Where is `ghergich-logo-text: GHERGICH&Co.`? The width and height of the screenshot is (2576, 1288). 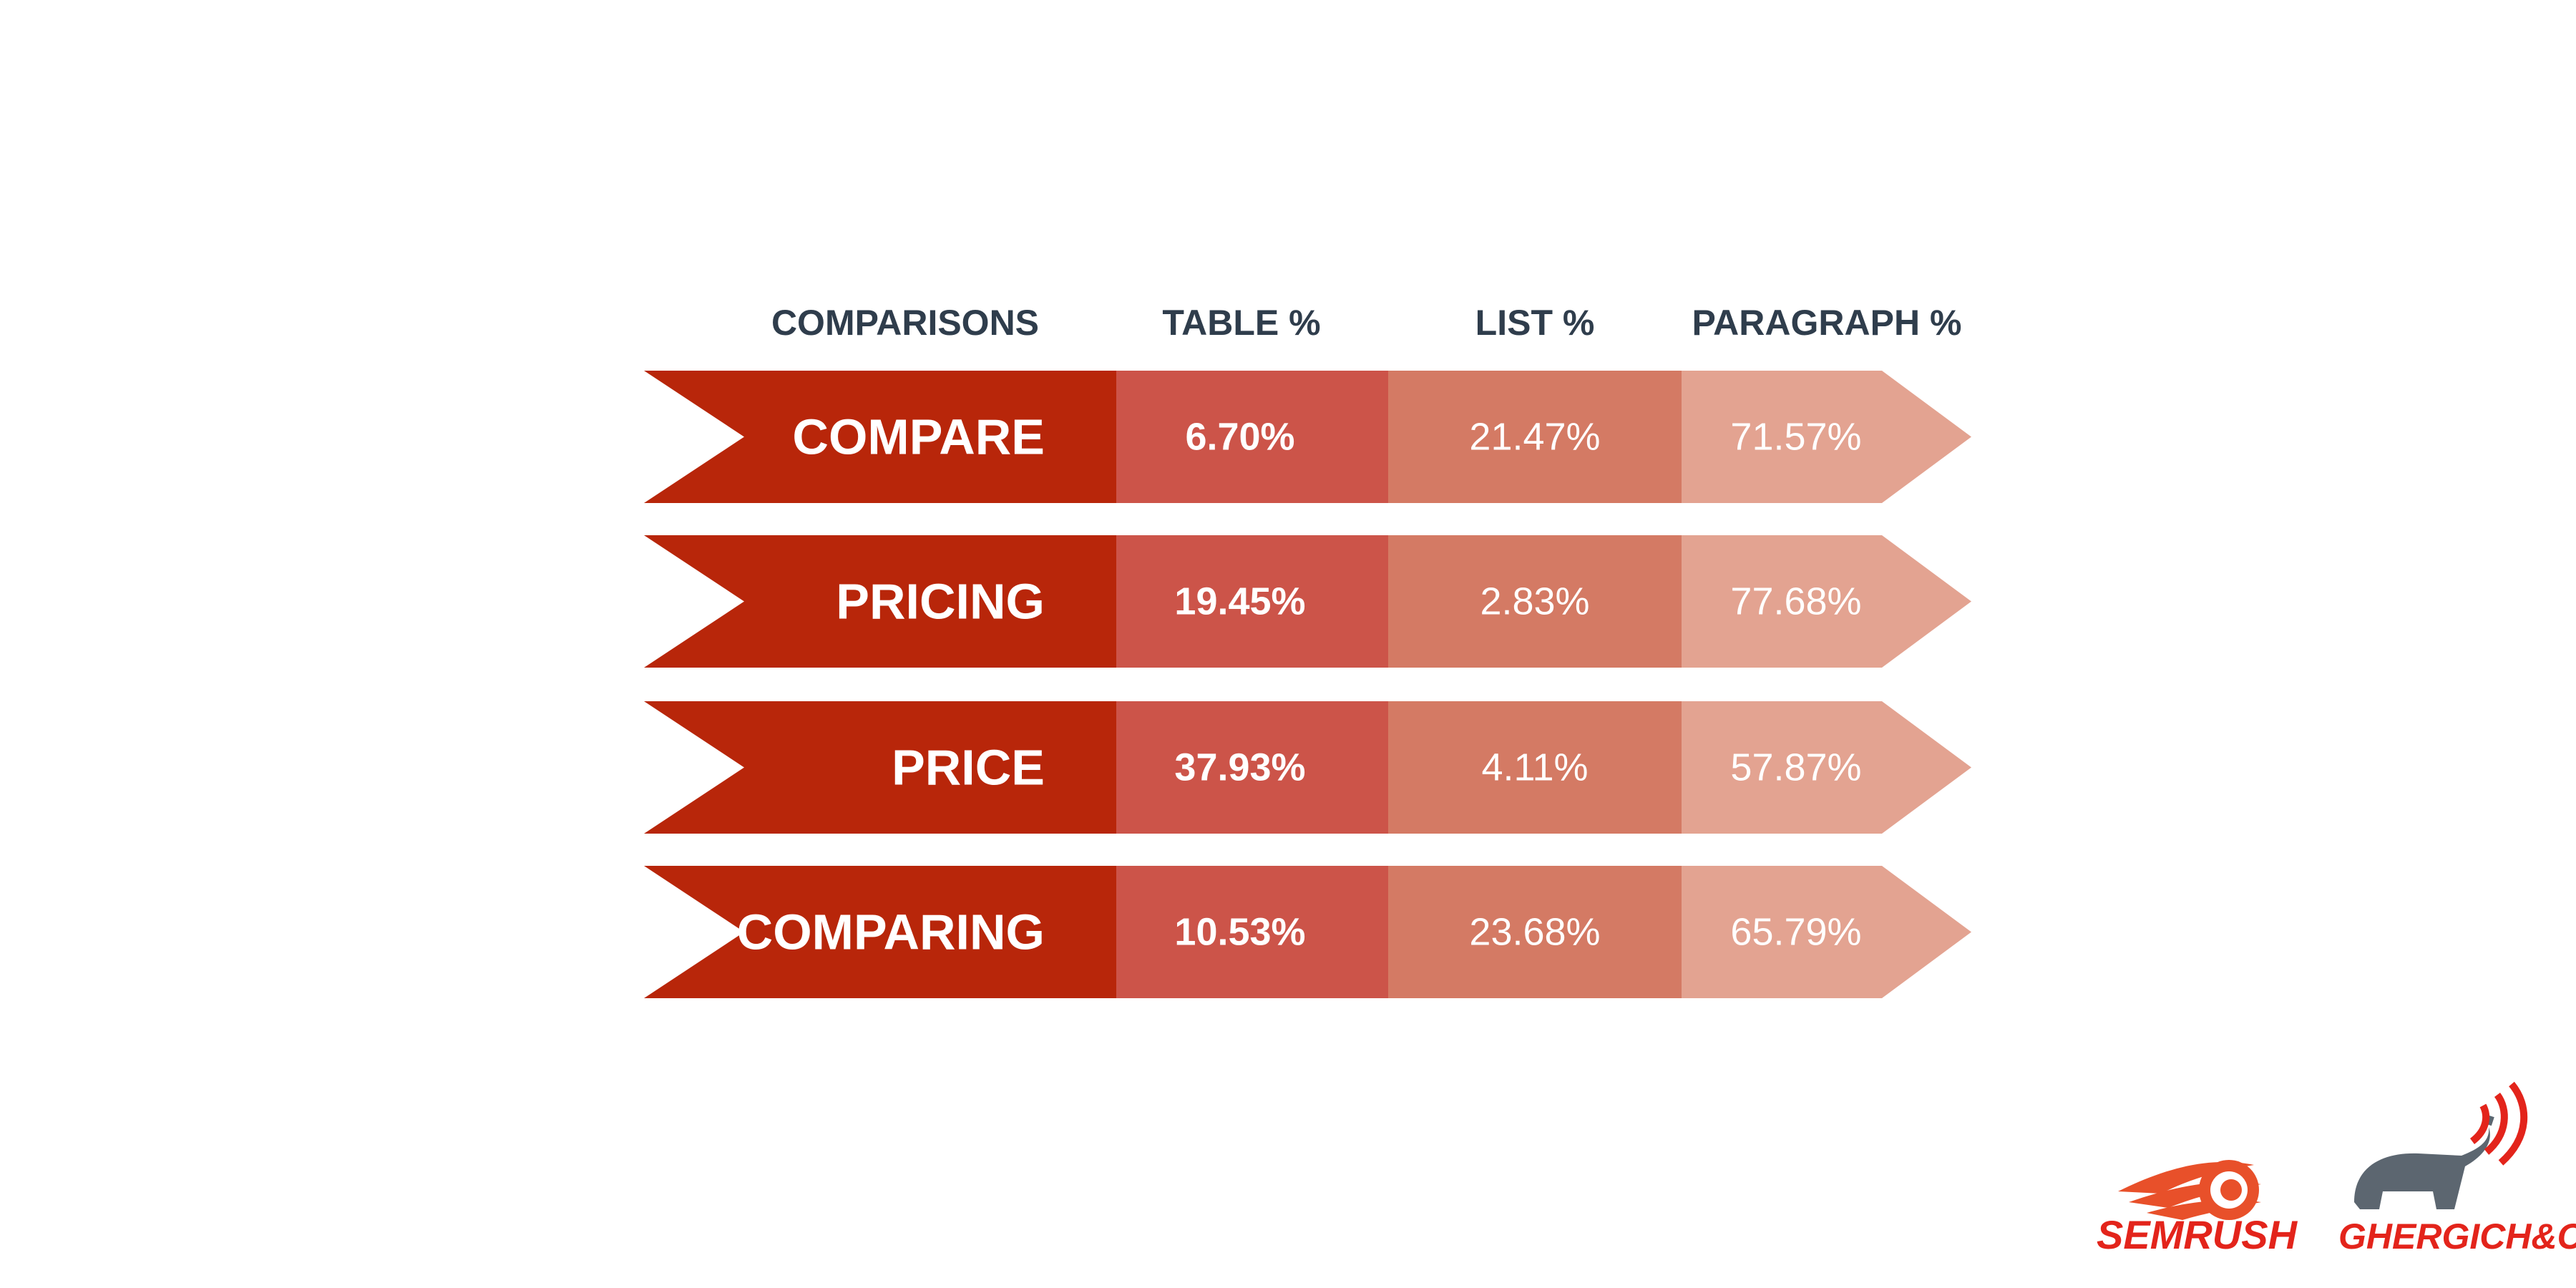
ghergich-logo-text: GHERGICH&Co. is located at coordinates (2457, 1236).